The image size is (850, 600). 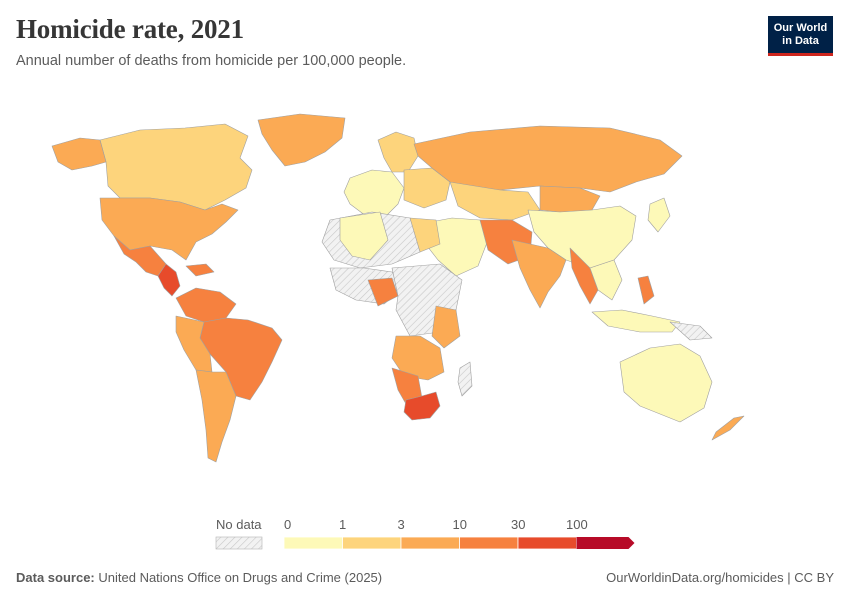 I want to click on owid-logo: Our World in Data, so click(x=800, y=36).